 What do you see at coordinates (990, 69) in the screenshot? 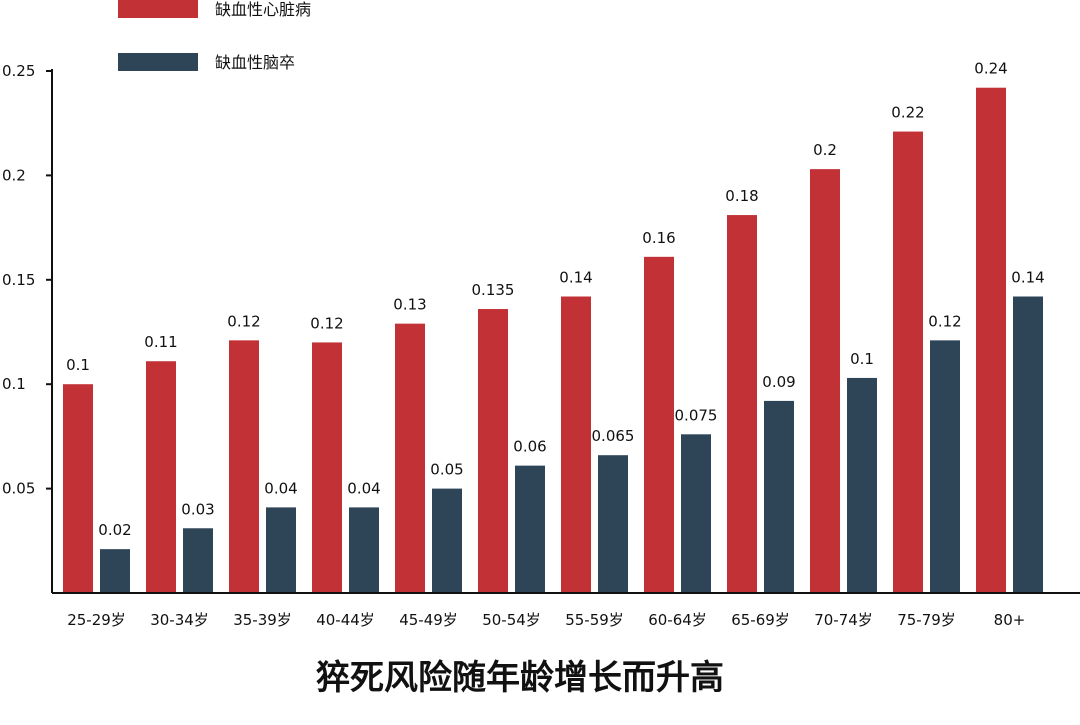
I see `data-label: 0.24` at bounding box center [990, 69].